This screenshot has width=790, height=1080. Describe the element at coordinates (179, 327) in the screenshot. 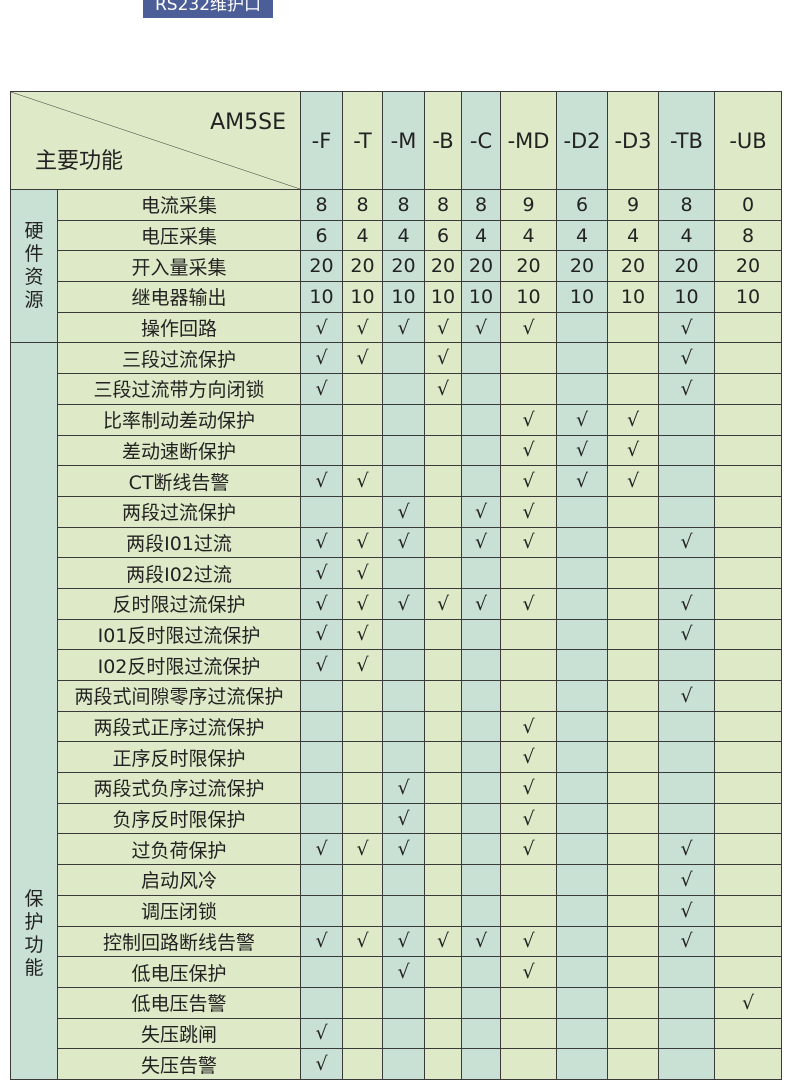

I see `feature-name: 操作回路` at that location.